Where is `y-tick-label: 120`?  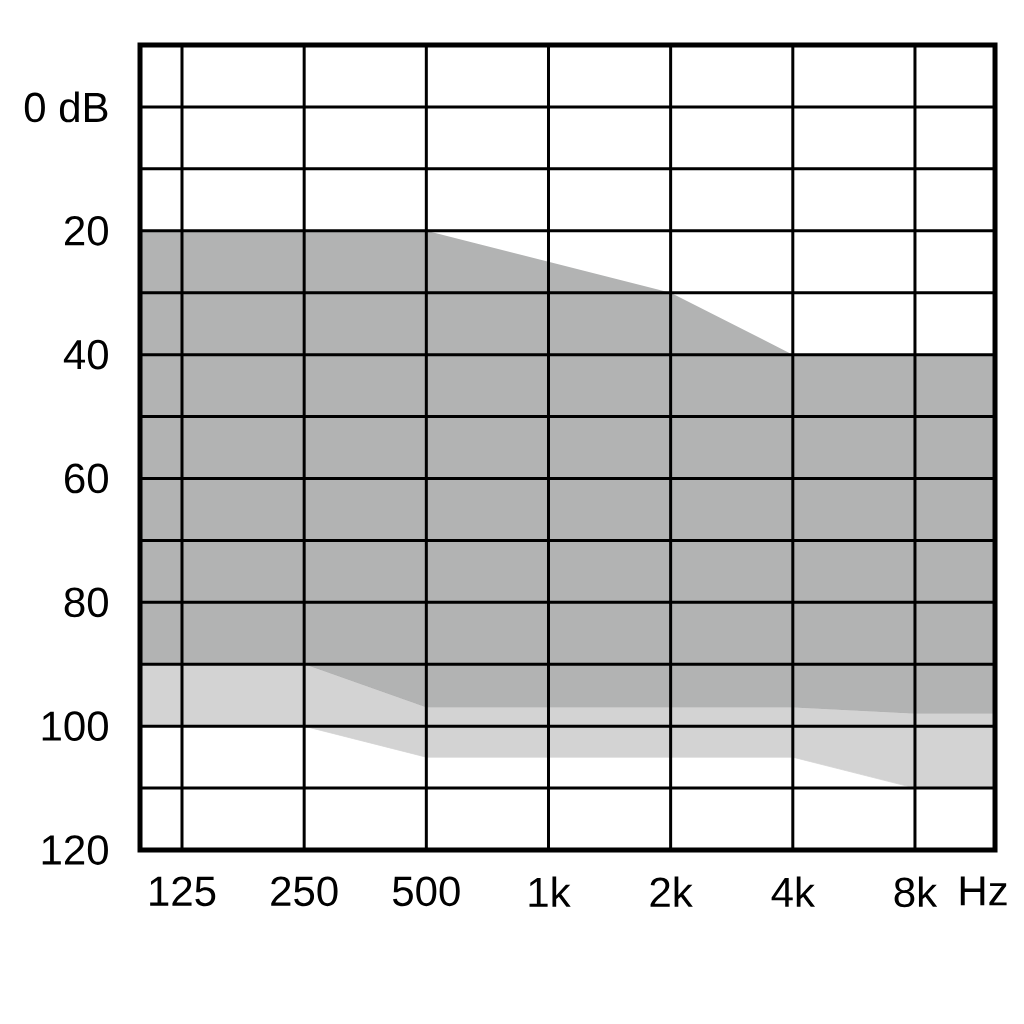
y-tick-label: 120 is located at coordinates (75, 850).